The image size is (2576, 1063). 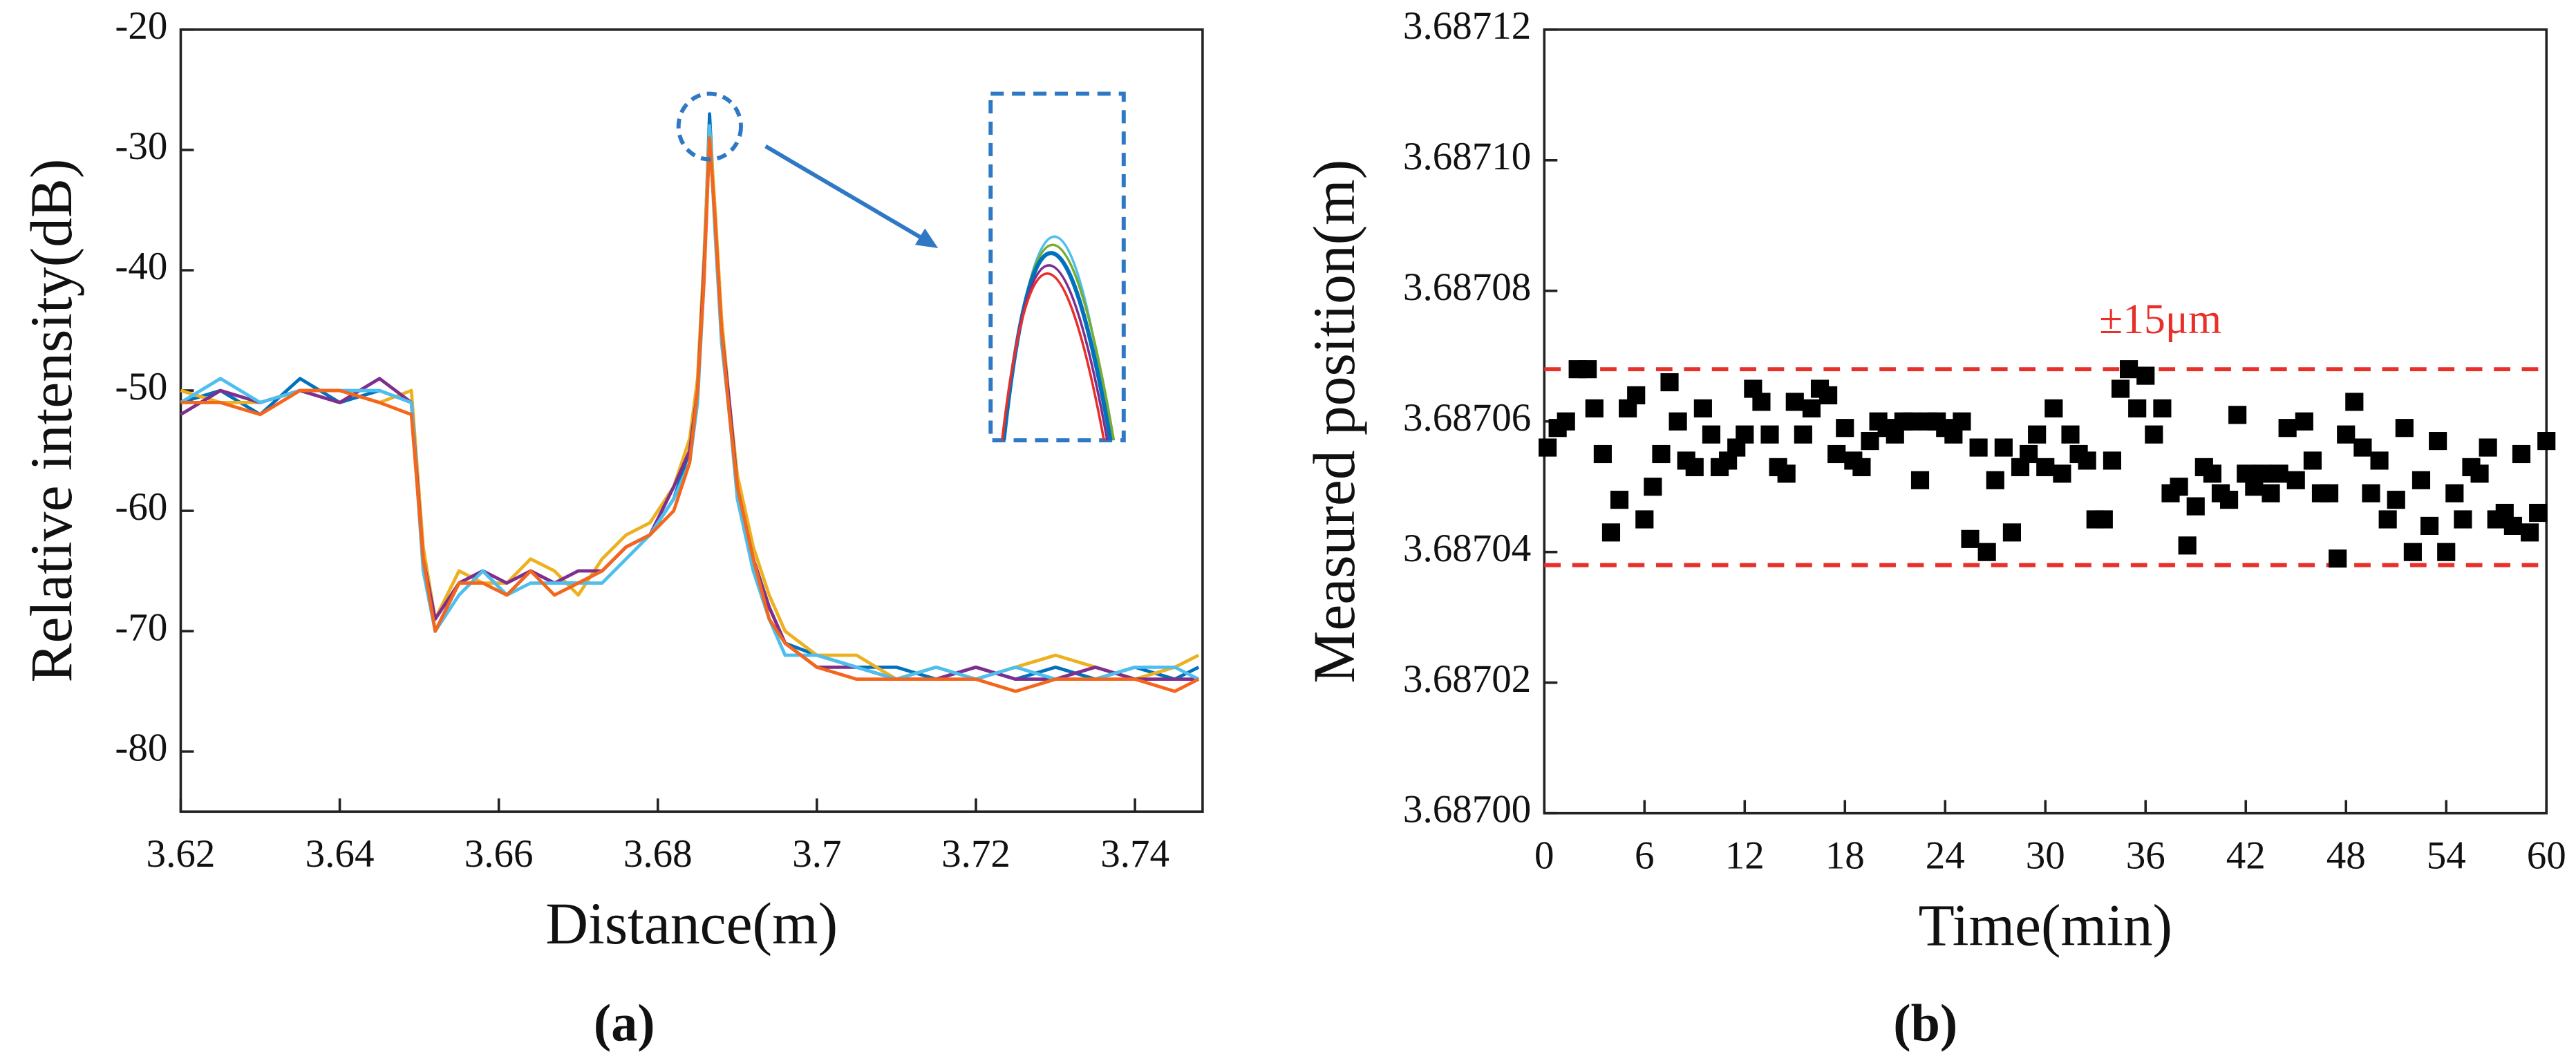 What do you see at coordinates (926, 238) in the screenshot?
I see `arrow-head` at bounding box center [926, 238].